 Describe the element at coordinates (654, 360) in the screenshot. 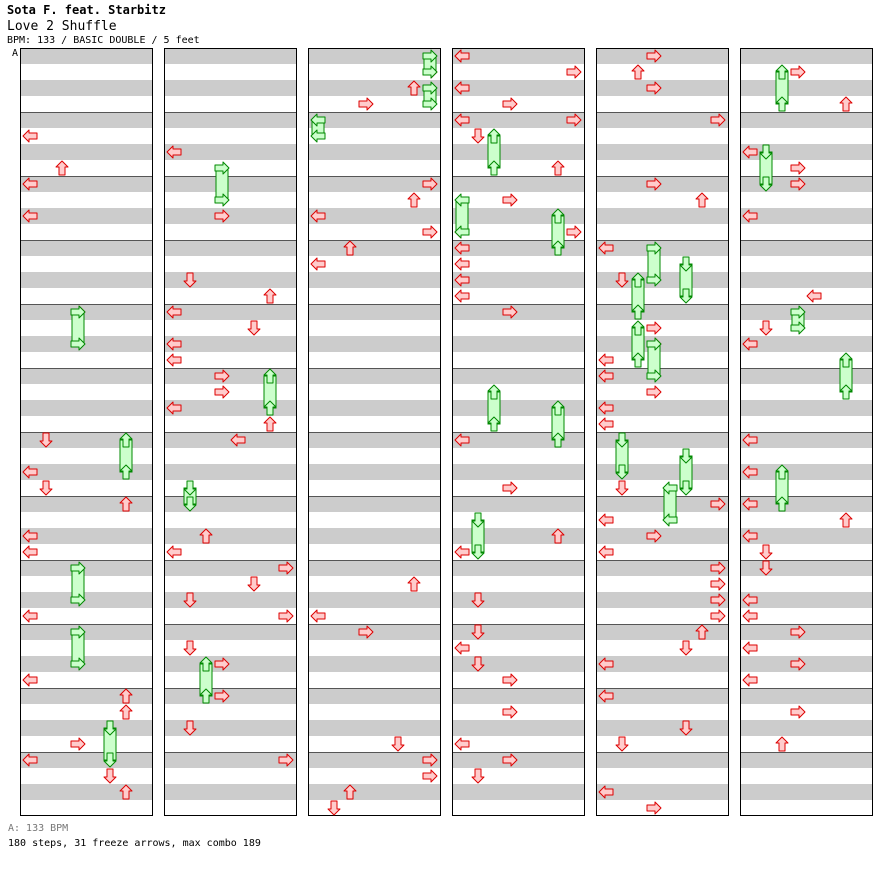

I see `freeze-body` at that location.